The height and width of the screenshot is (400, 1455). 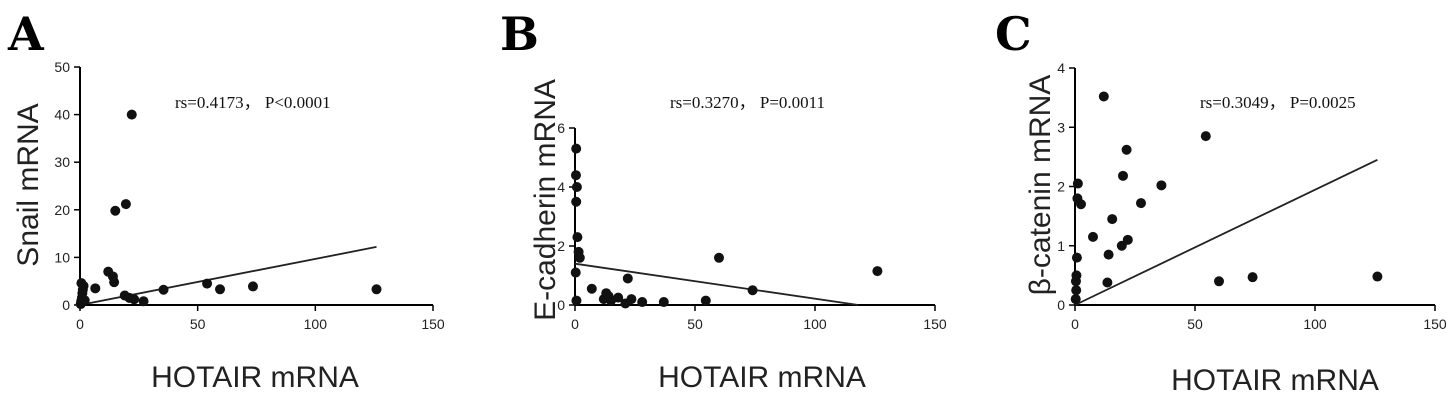 What do you see at coordinates (1061, 187) in the screenshot?
I see `panel-c-y-tick-label: 2` at bounding box center [1061, 187].